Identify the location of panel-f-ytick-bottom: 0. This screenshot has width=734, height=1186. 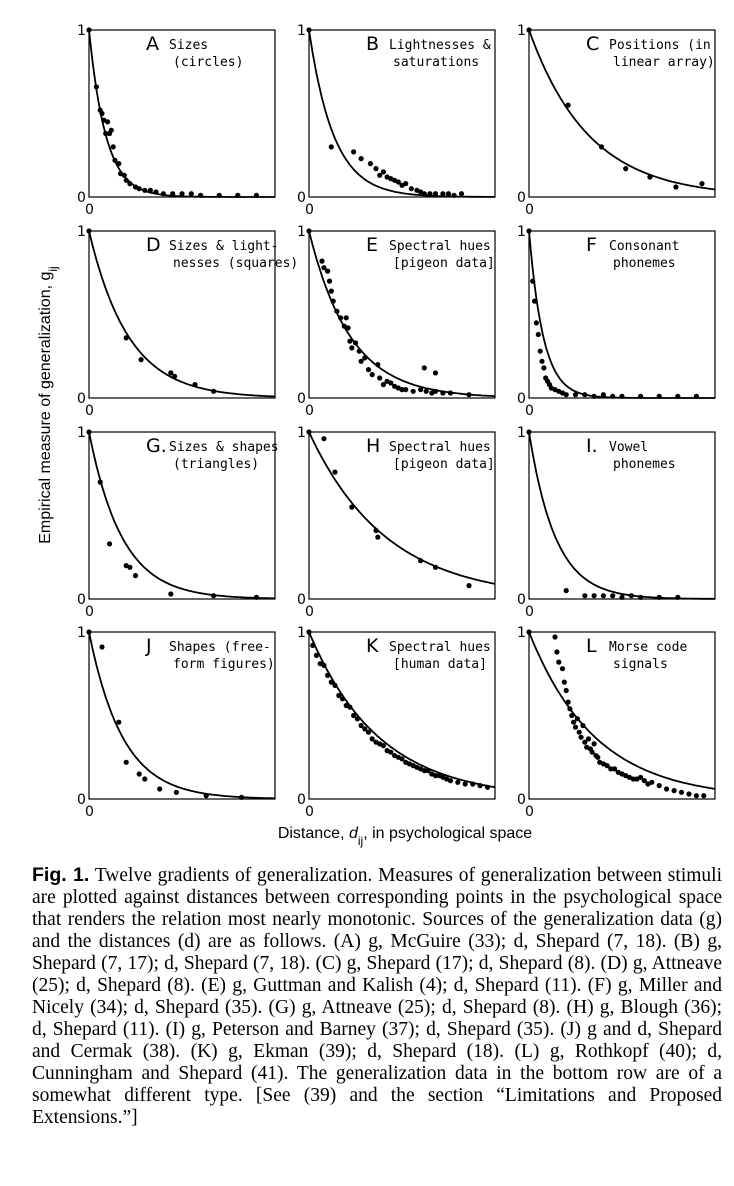
(521, 399).